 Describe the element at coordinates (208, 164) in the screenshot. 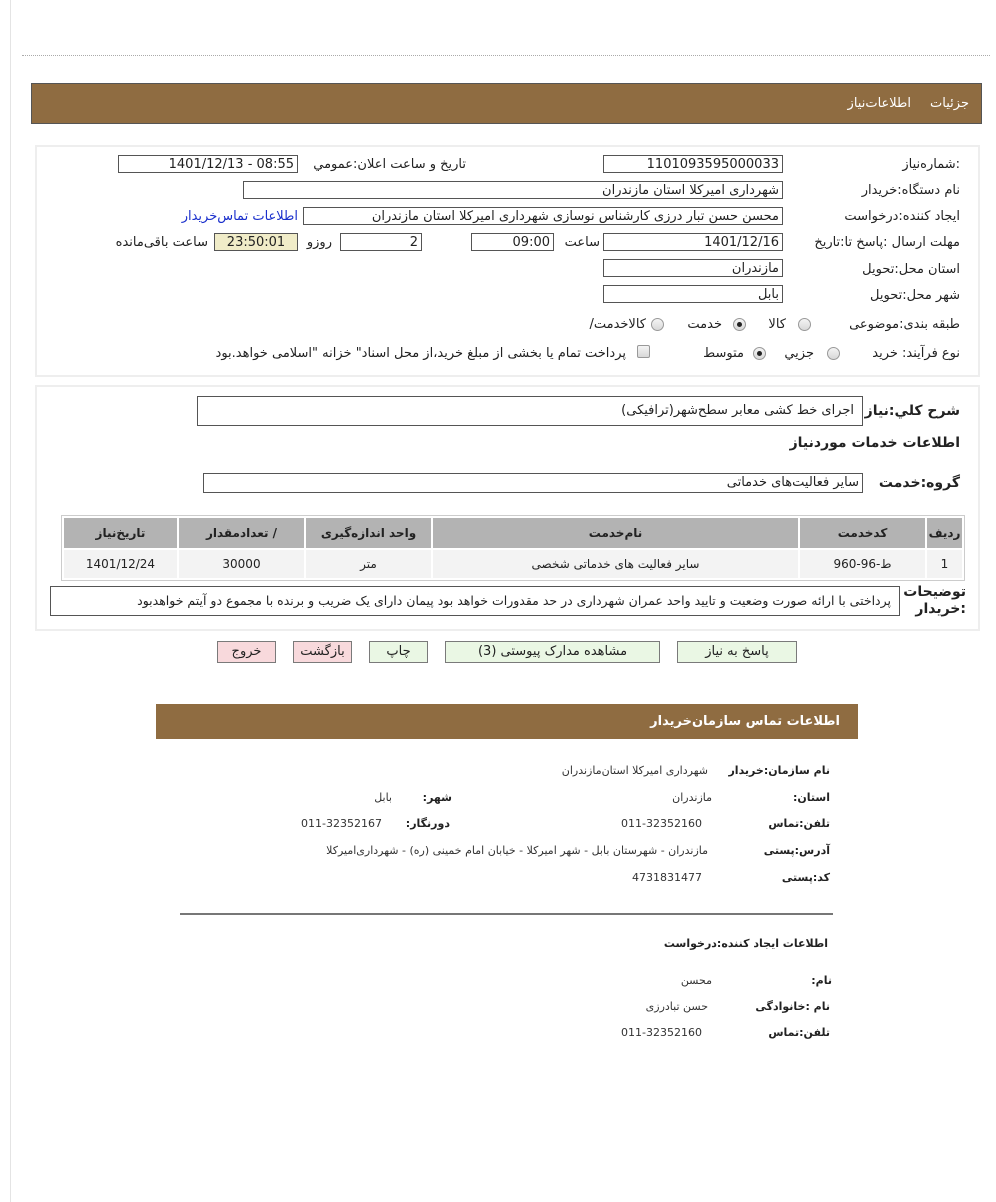

I see `announce-date-field: 1401/12/13 - 08:55` at that location.